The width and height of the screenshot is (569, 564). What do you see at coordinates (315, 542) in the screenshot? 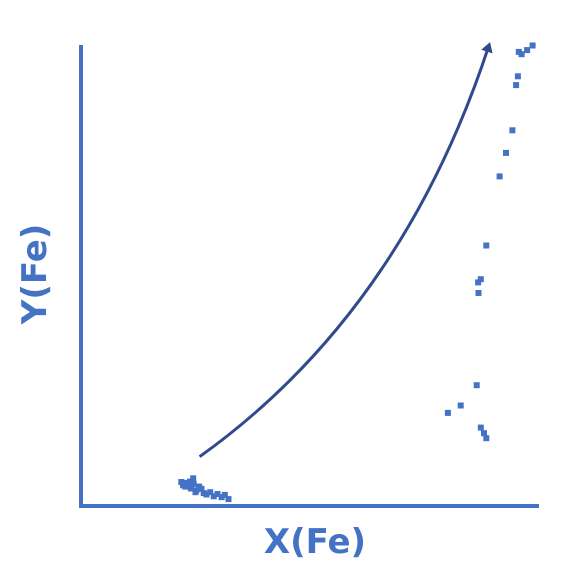
I see `x-axis-label: X(Fe)` at bounding box center [315, 542].